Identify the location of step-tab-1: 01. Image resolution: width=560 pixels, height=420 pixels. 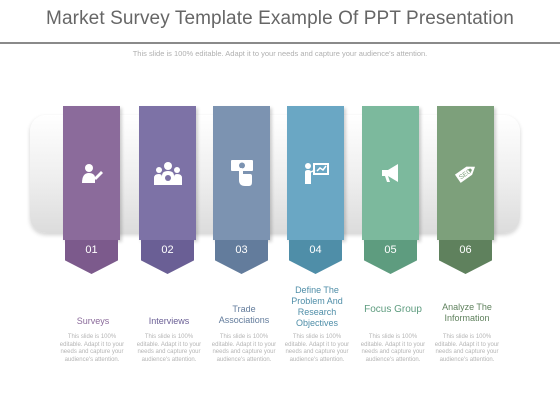
(91, 257).